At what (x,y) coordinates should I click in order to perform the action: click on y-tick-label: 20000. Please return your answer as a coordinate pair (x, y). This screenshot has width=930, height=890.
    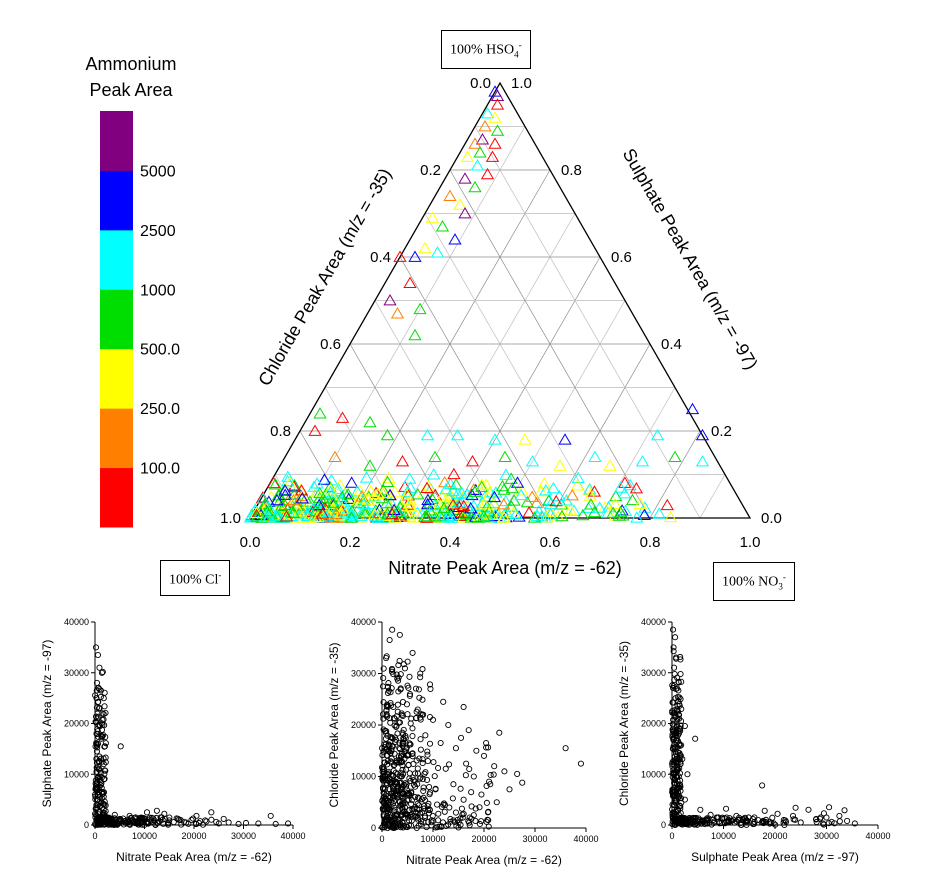
    Looking at the image, I should click on (363, 725).